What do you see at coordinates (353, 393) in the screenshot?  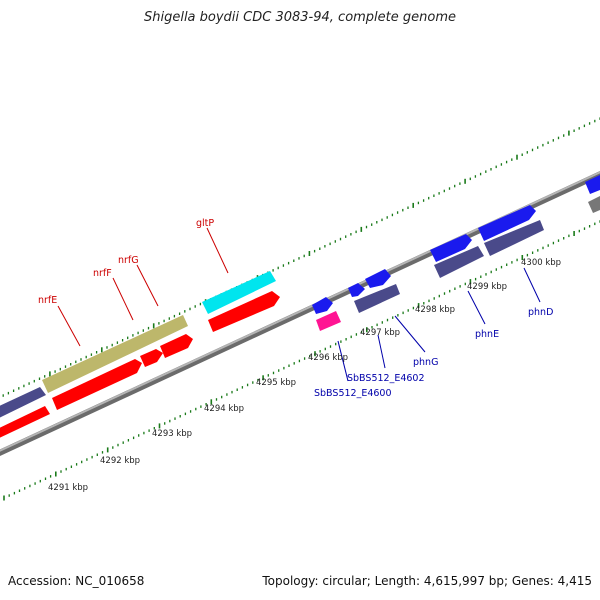 I see `gene-label-E4600: SbBS512_E4600` at bounding box center [353, 393].